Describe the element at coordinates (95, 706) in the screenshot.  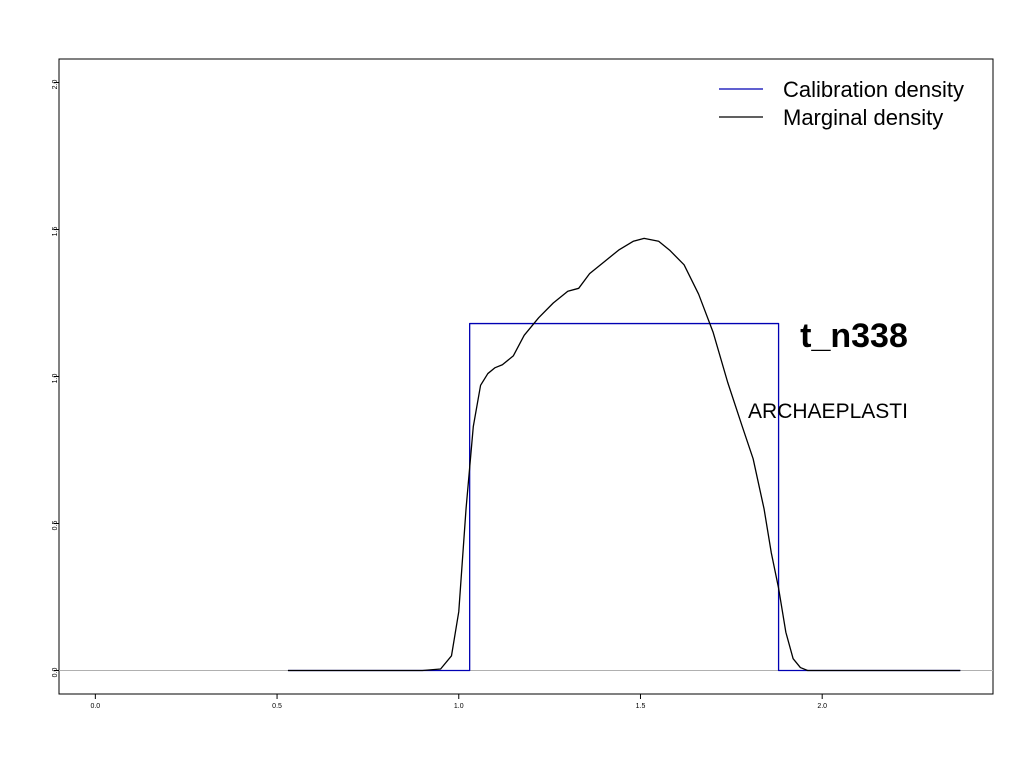
I see `x-tick-label: 0.0` at that location.